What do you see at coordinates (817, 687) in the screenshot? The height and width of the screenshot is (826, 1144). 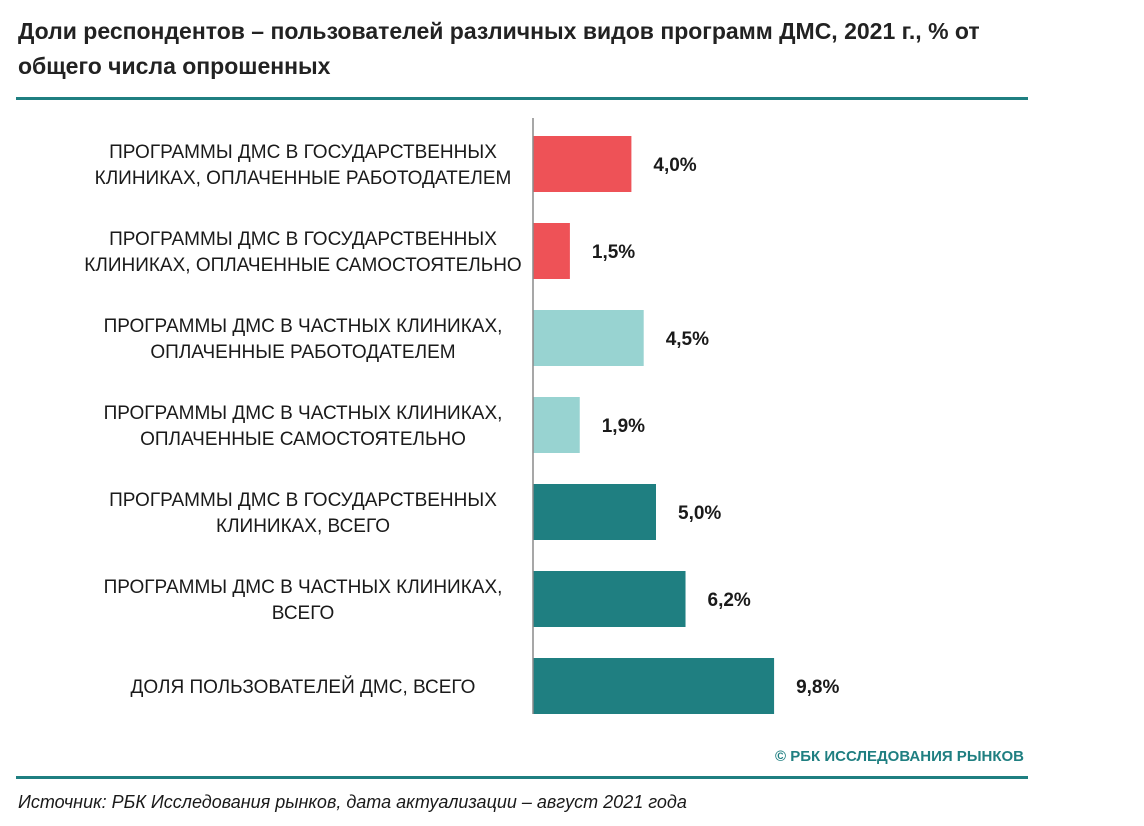 I see `data-label: 9,8%` at bounding box center [817, 687].